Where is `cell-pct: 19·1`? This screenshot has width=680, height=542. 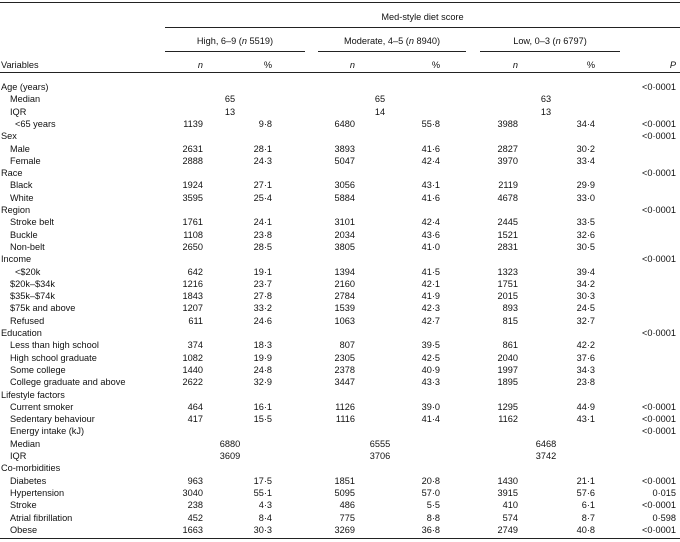
cell-pct: 19·1 is located at coordinates (262, 271).